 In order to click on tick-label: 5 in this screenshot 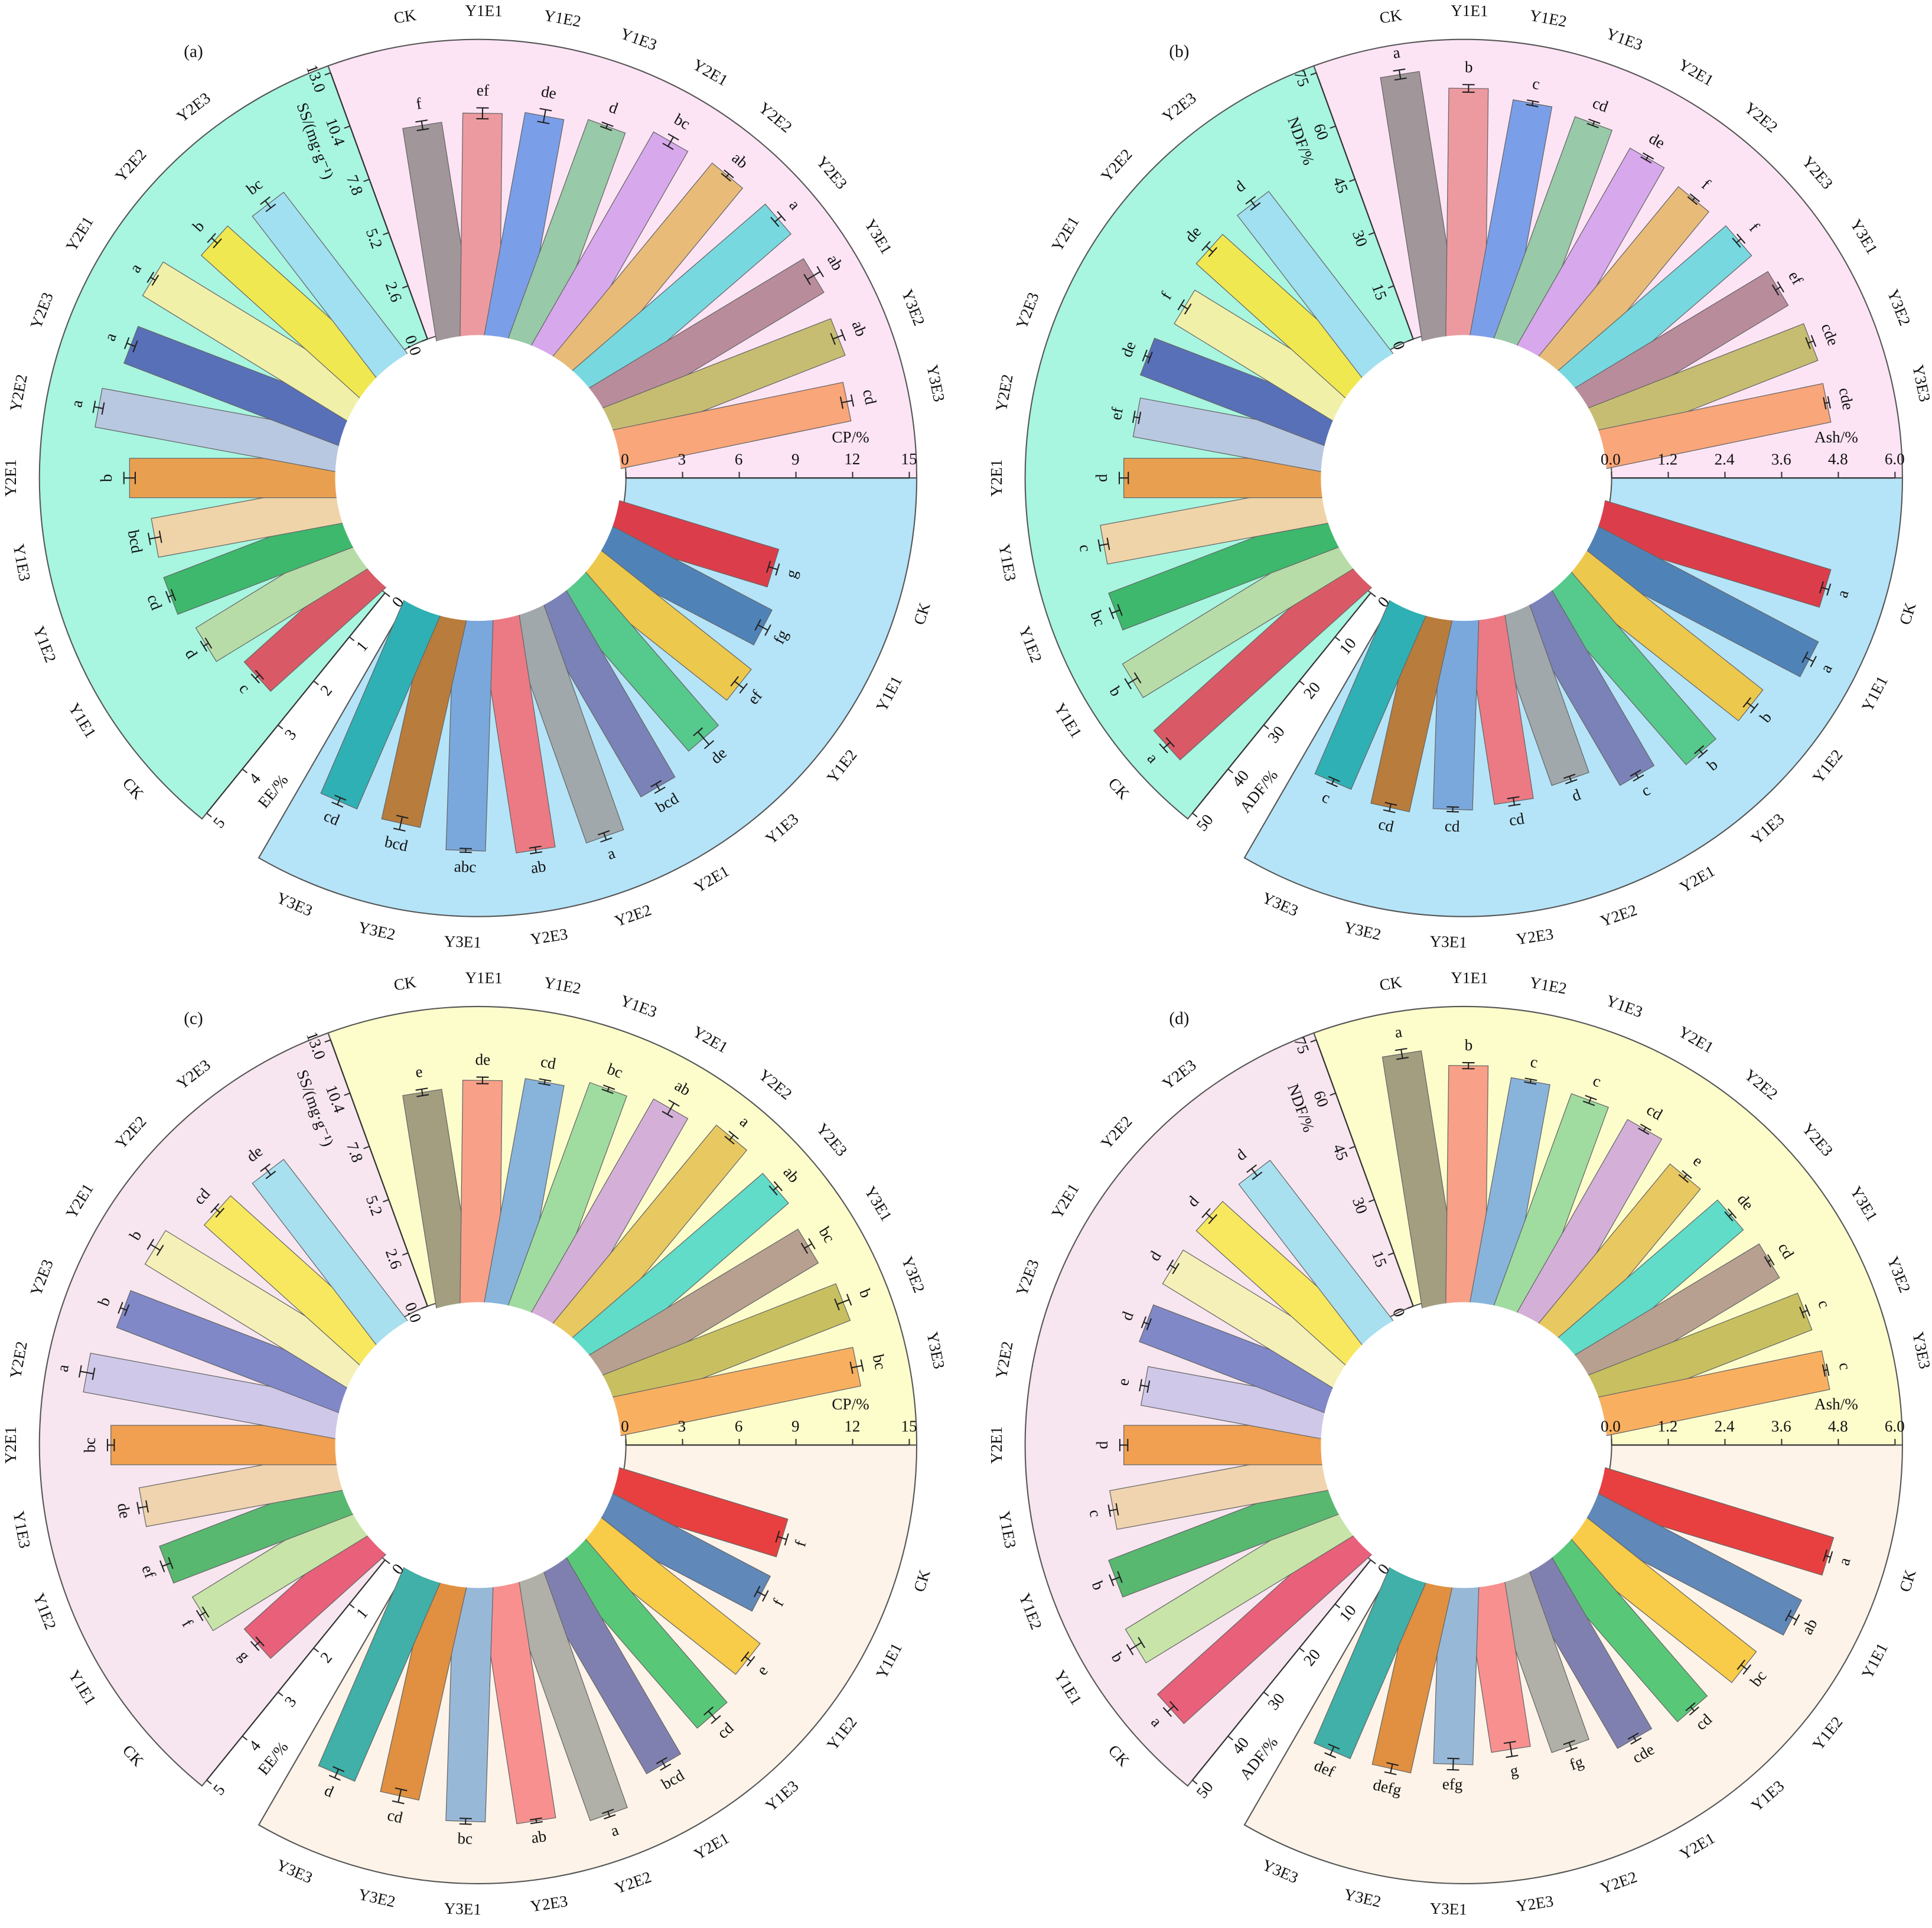, I will do `click(220, 822)`.